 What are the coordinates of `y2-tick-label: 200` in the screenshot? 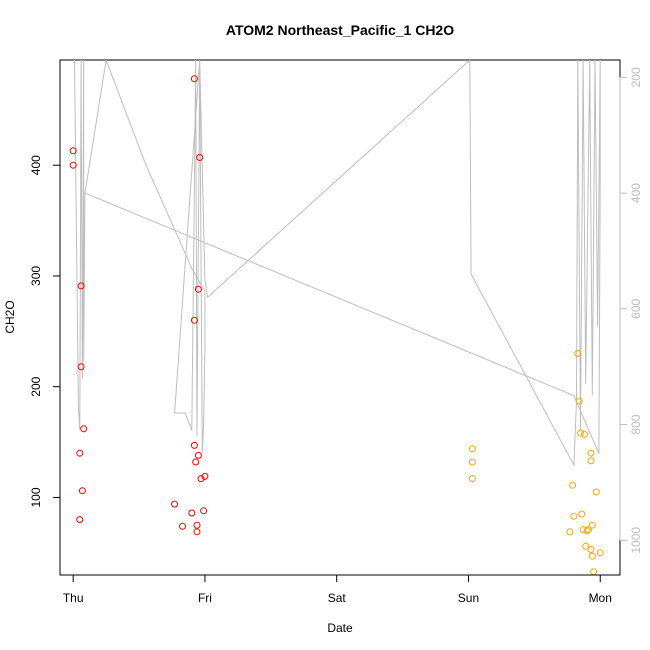 It's located at (636, 77).